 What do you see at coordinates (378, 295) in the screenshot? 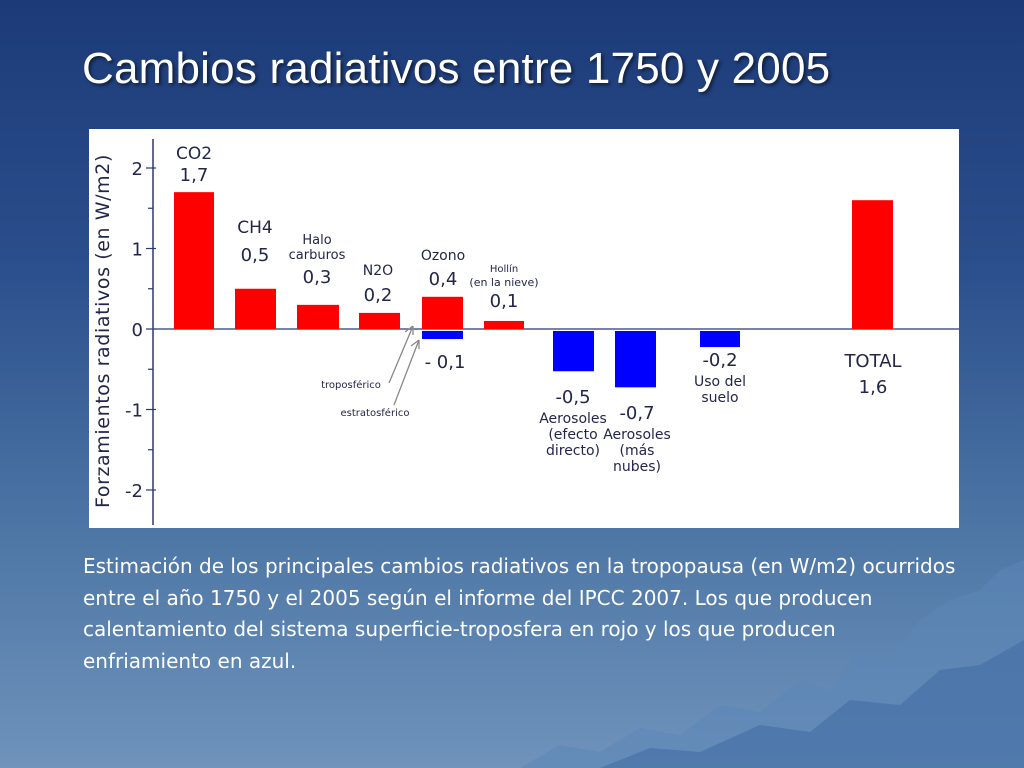
I see `bar-value-label: 0,2` at bounding box center [378, 295].